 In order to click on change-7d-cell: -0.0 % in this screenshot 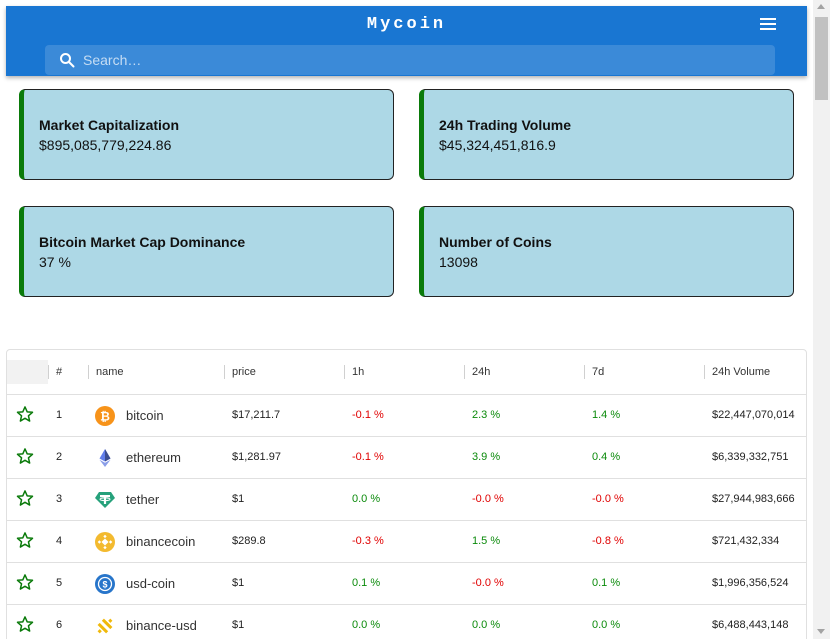, I will do `click(608, 499)`.